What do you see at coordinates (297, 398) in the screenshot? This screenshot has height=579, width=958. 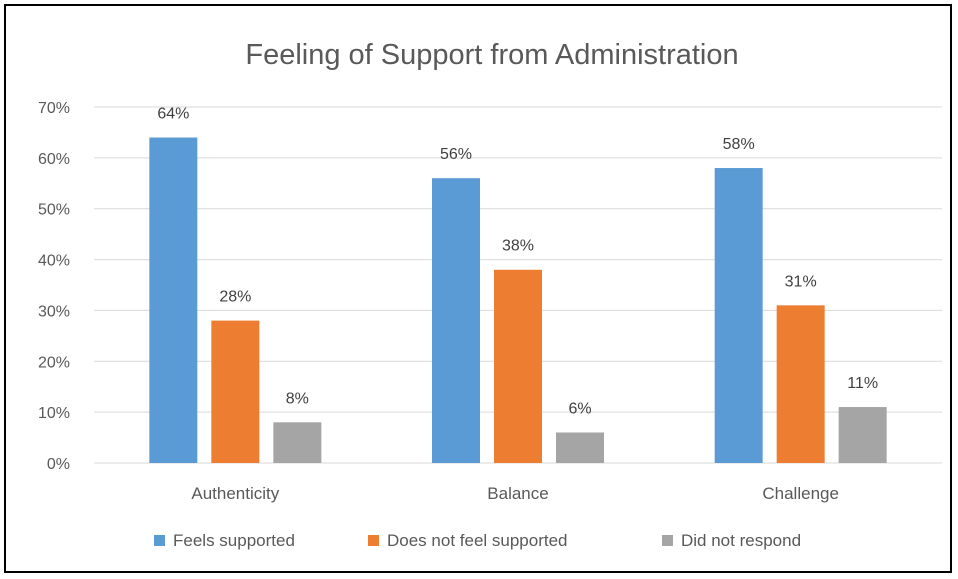 I see `data-label: 8%` at bounding box center [297, 398].